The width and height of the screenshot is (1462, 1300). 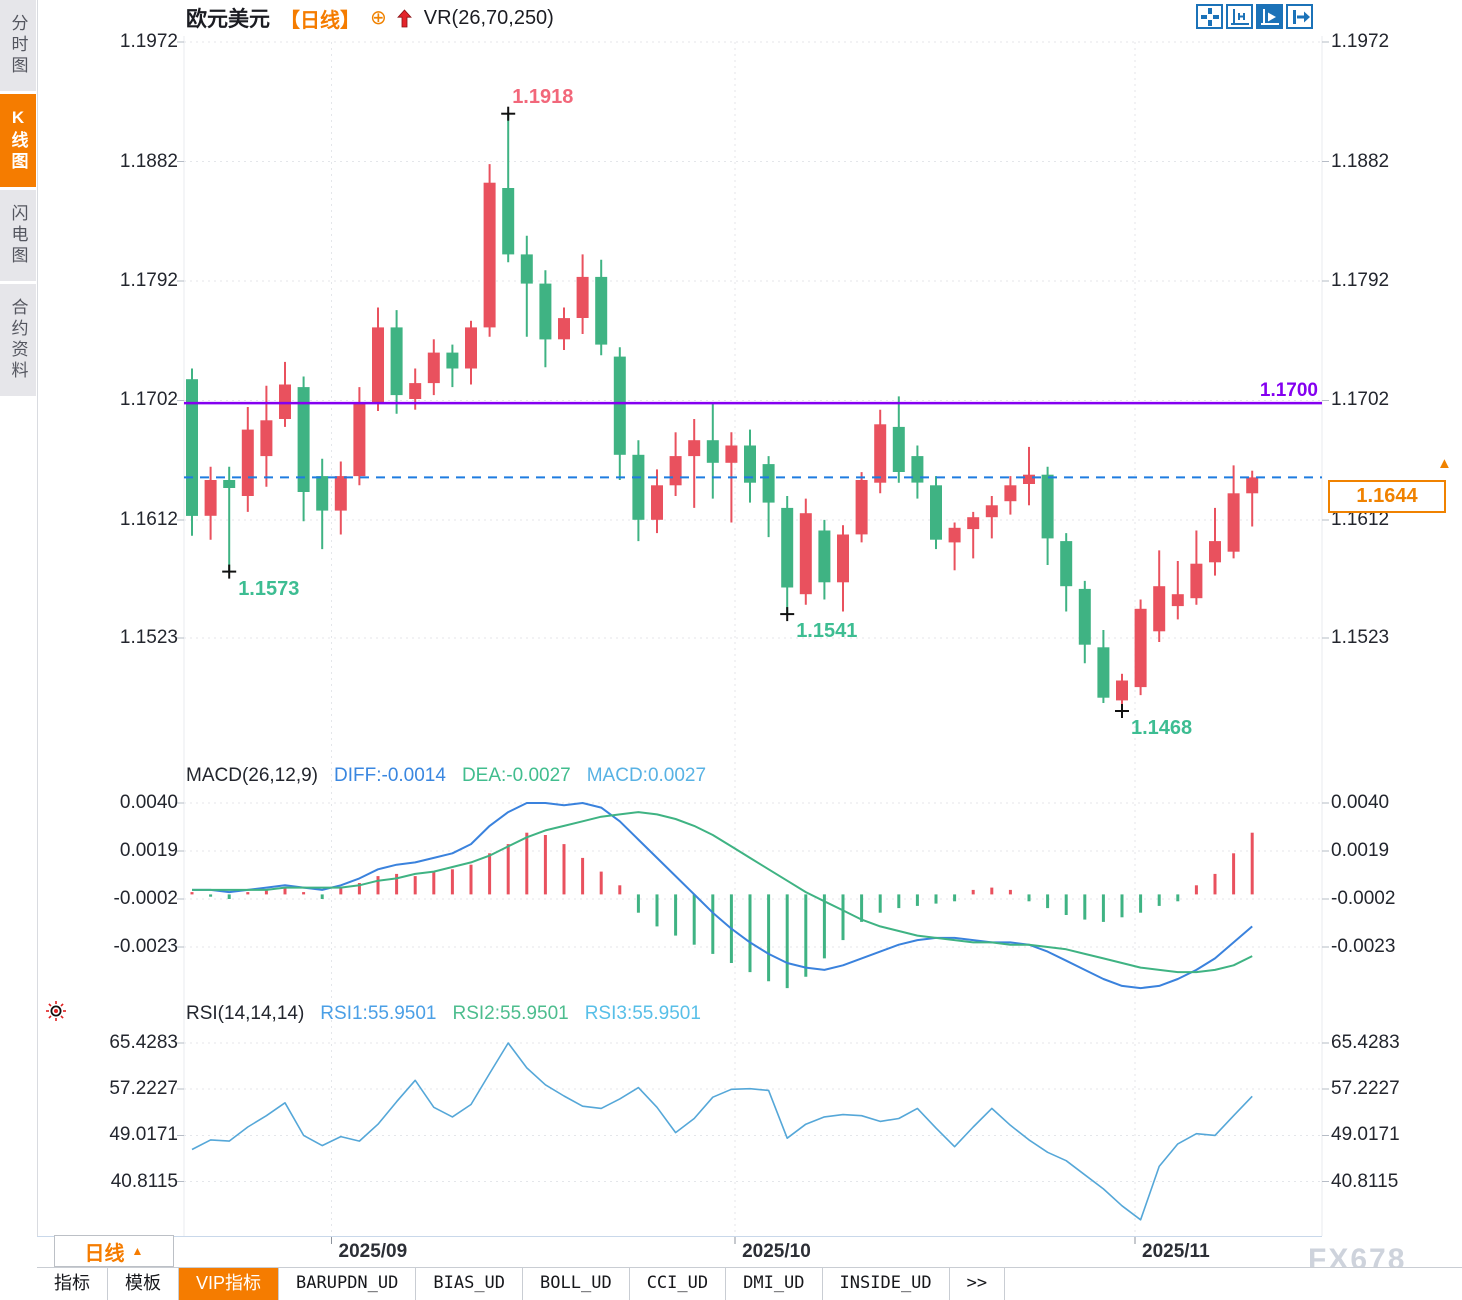 I want to click on indicator-settings-sun-icon, so click(x=56, y=1013).